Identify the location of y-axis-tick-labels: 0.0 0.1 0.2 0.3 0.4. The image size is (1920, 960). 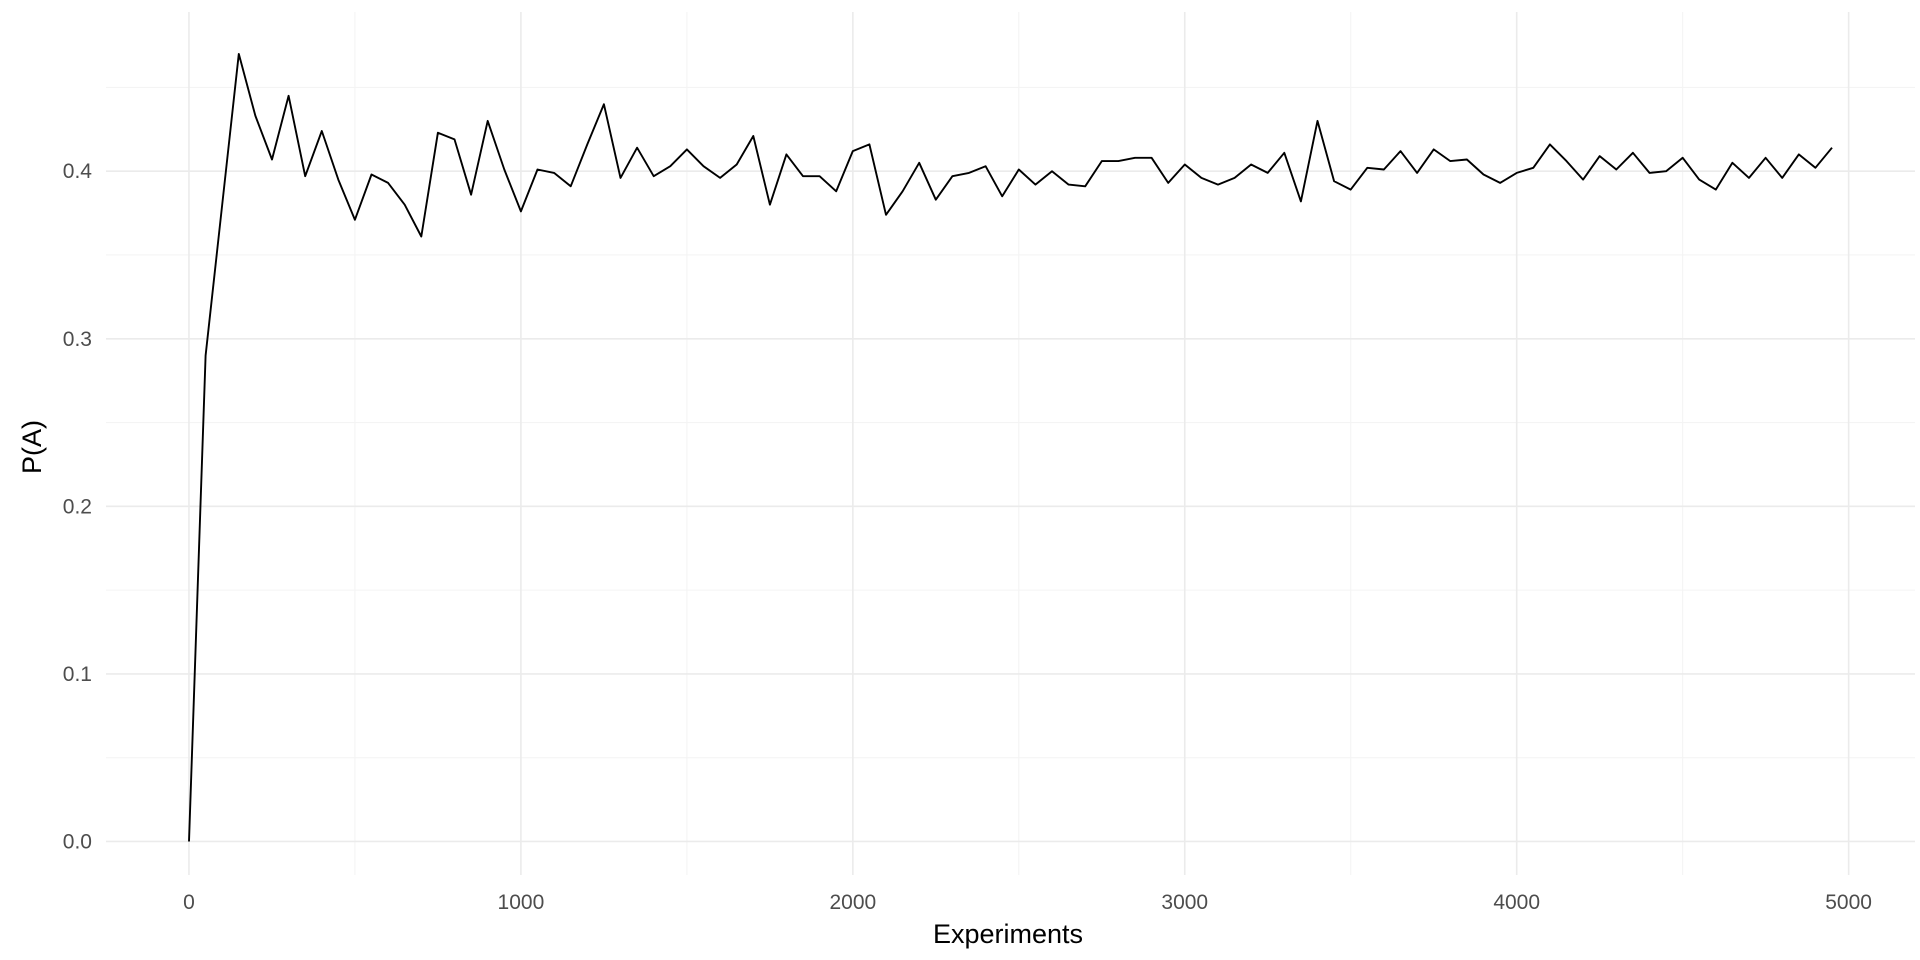
(78, 506).